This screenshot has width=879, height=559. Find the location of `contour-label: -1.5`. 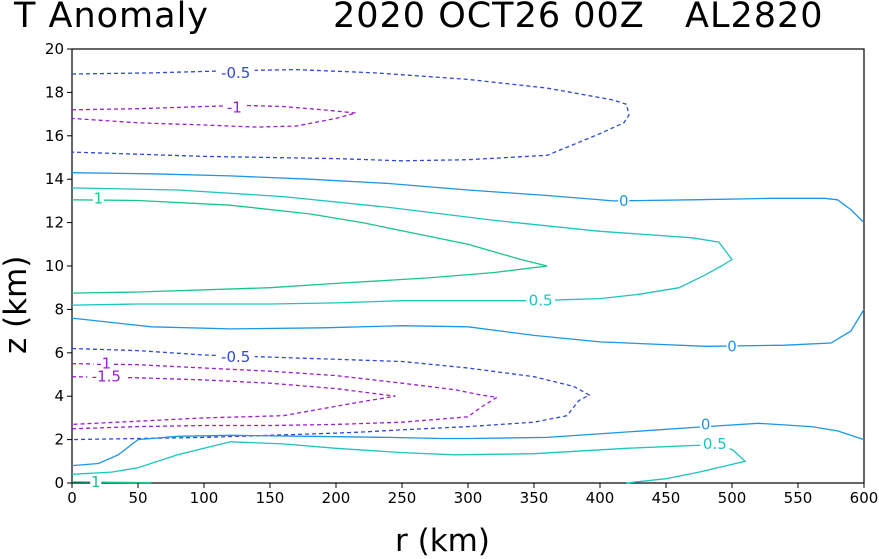

contour-label: -1.5 is located at coordinates (106, 377).